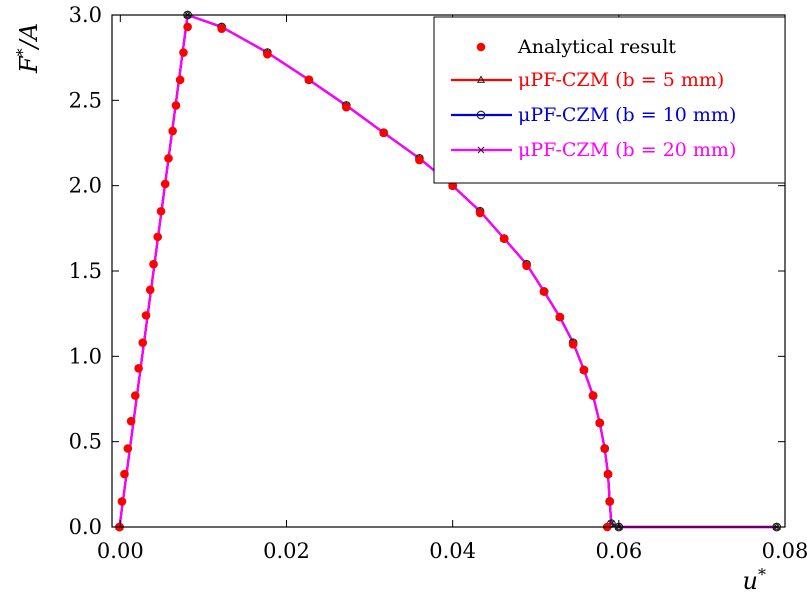 This screenshot has height=597, width=807. I want to click on y-tick-label: 2.0, so click(85, 186).